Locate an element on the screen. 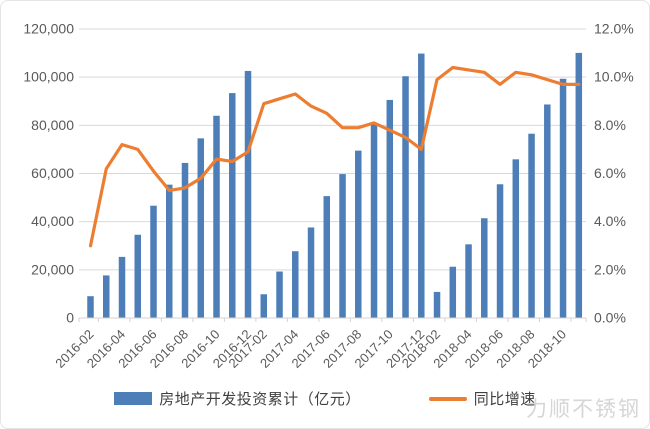 The height and width of the screenshot is (429, 650). legend-label-investment: 房地产开发投资累计（亿元） is located at coordinates (260, 399).